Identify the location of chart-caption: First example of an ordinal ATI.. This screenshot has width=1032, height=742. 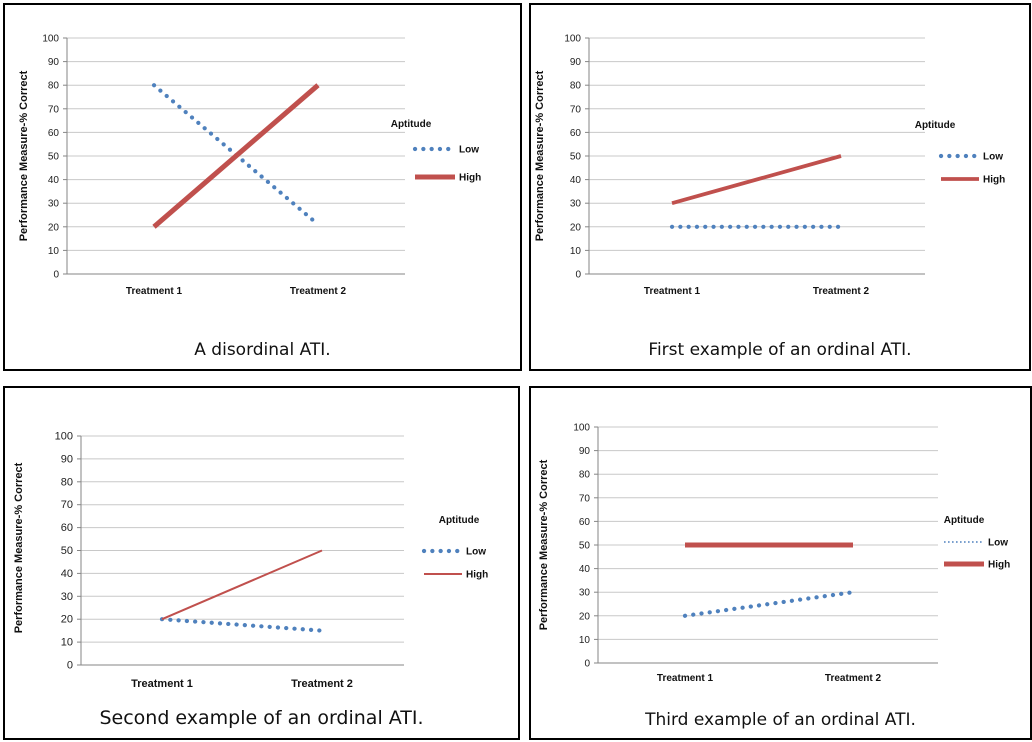
(780, 350).